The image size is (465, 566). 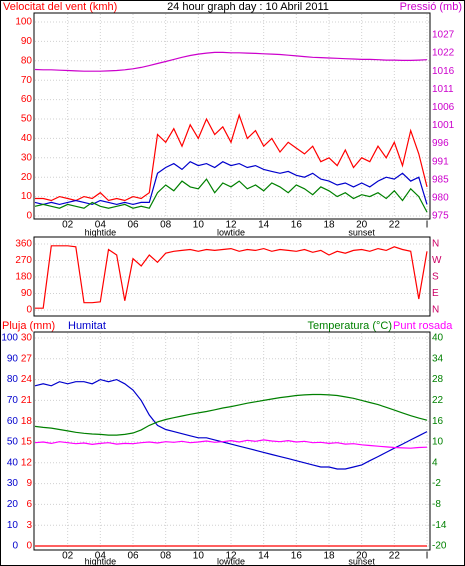 I want to click on y2-tick-label: 1027, so click(x=443, y=35).